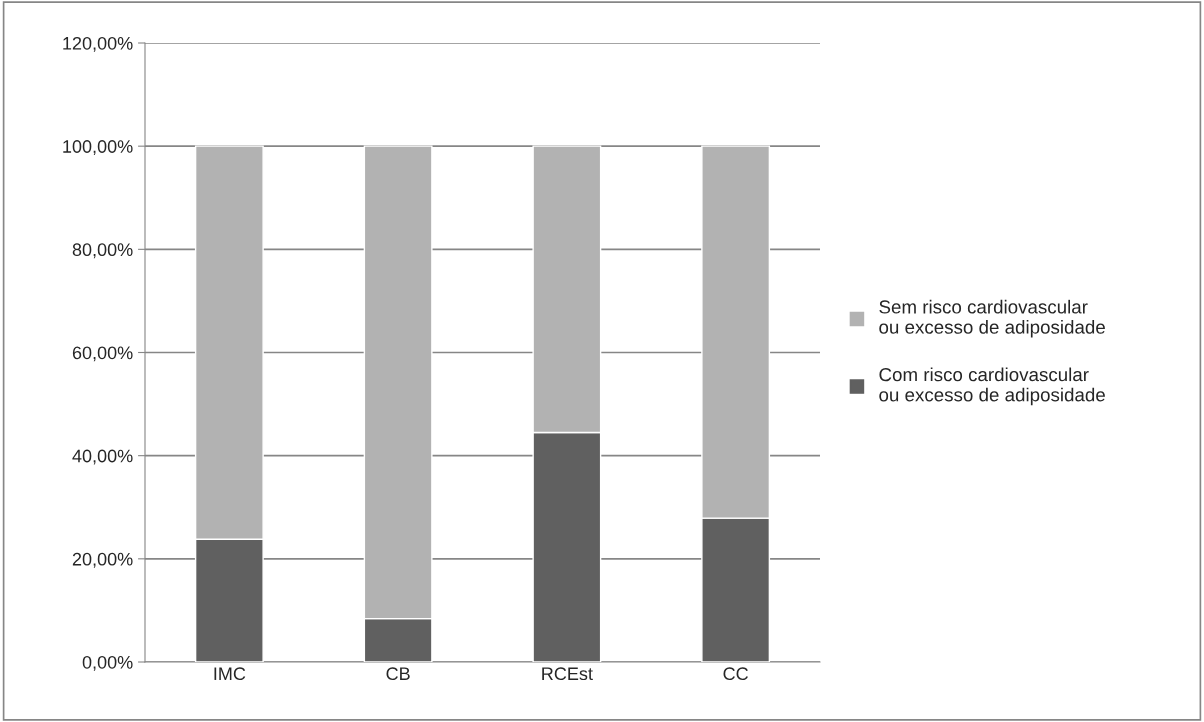 Image resolution: width=1204 pixels, height=722 pixels. I want to click on y-tick-label: 20,00%, so click(102, 560).